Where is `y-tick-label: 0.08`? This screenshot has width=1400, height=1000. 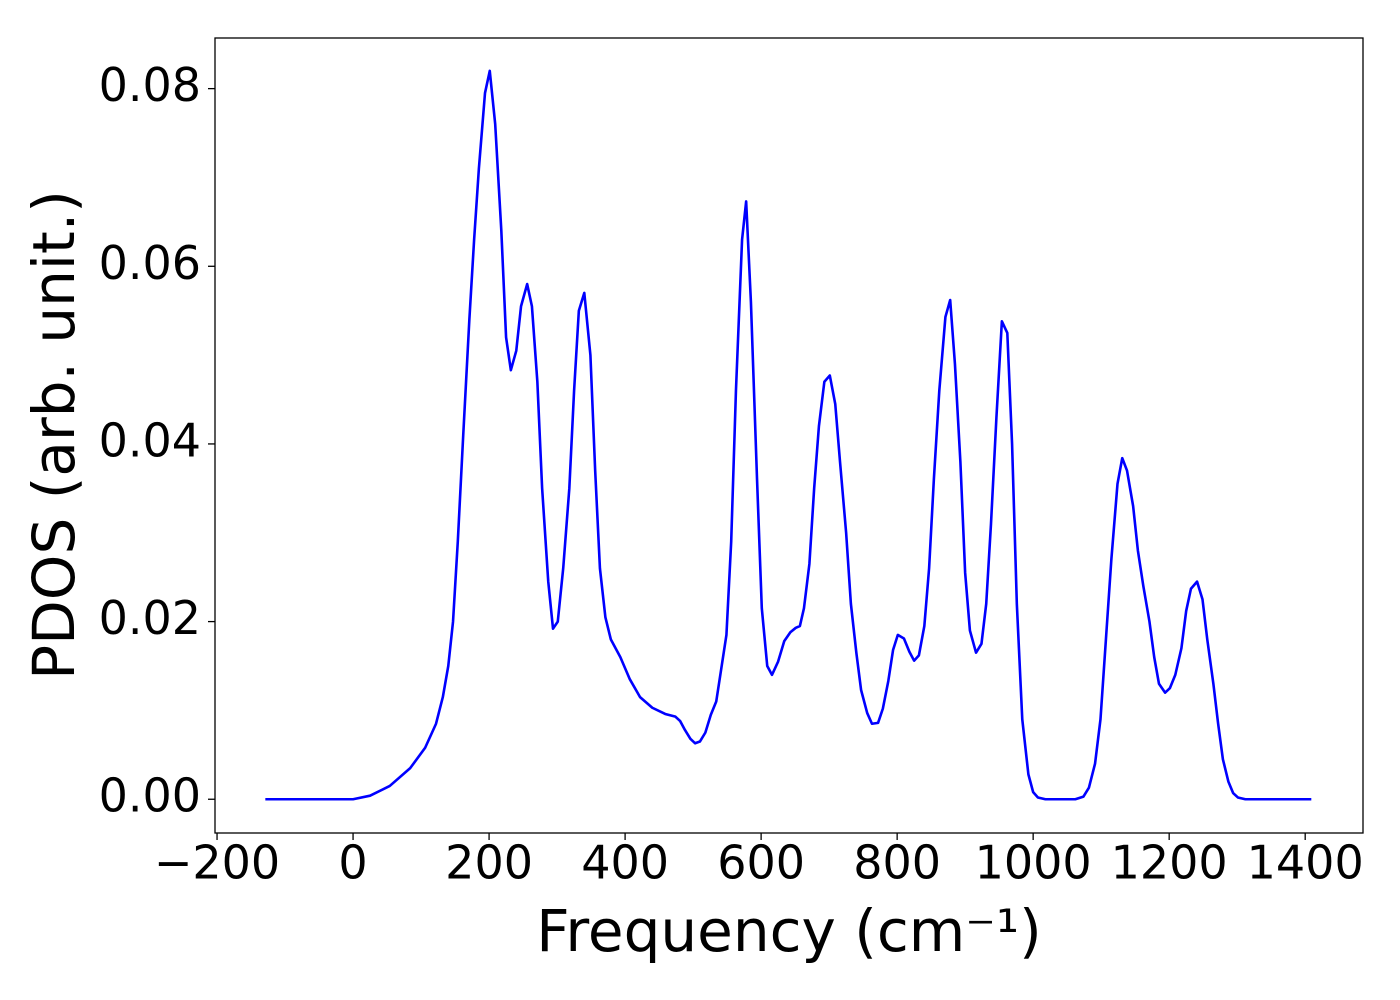
y-tick-label: 0.08 is located at coordinates (150, 85).